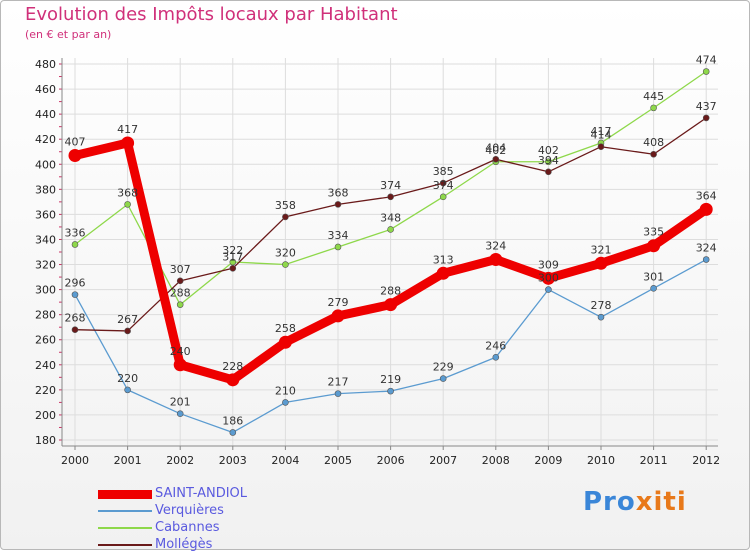  What do you see at coordinates (128, 460) in the screenshot?
I see `x-tick-label: 2001` at bounding box center [128, 460].